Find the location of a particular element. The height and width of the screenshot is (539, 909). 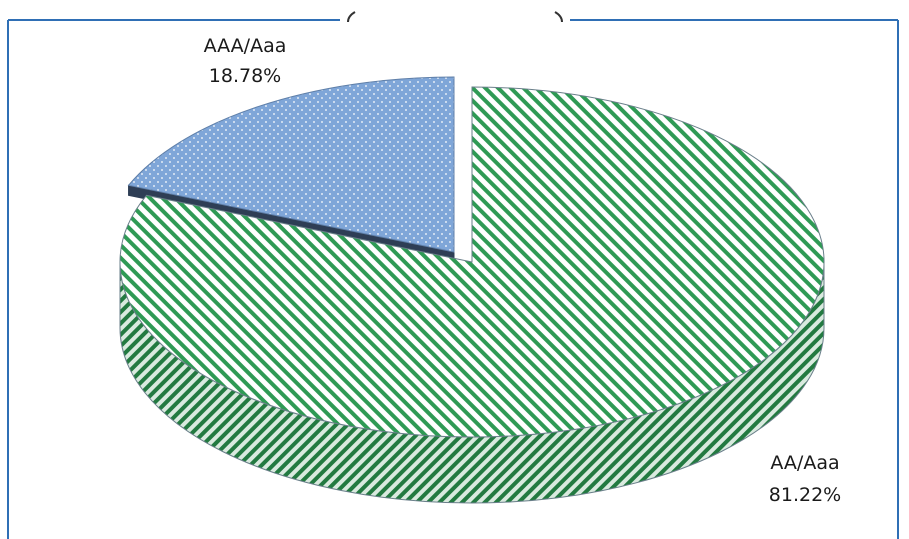

title-paren-right is located at coordinates (558, 17).